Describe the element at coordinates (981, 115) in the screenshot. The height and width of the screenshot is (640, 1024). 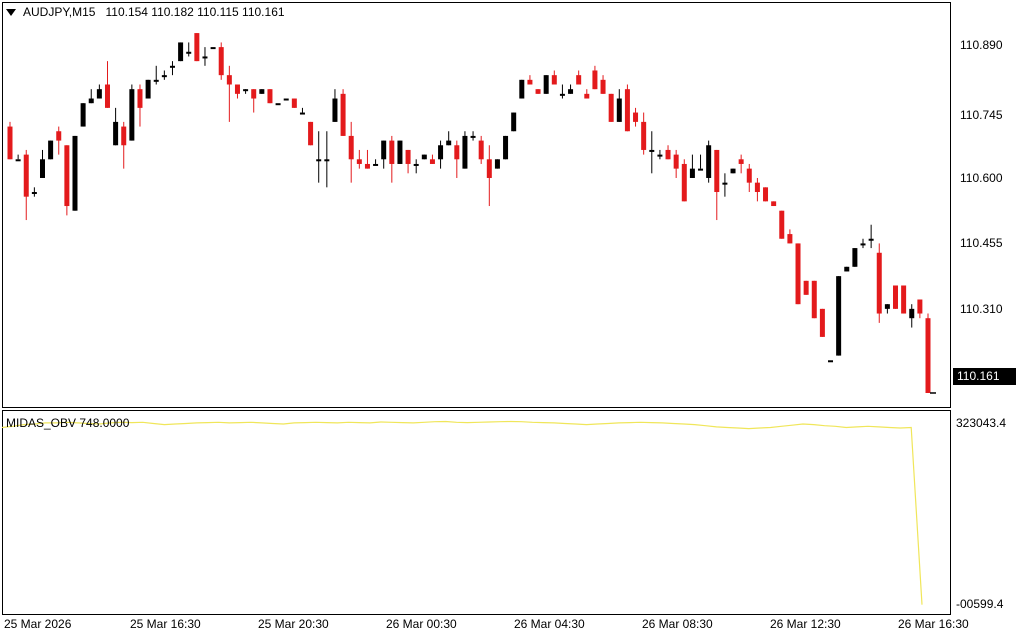
I see `price-tick: 110.745` at that location.